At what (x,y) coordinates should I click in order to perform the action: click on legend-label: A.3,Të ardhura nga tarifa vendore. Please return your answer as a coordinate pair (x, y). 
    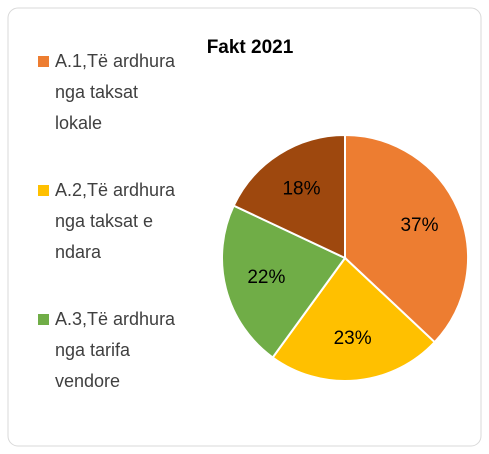
    Looking at the image, I should click on (115, 350).